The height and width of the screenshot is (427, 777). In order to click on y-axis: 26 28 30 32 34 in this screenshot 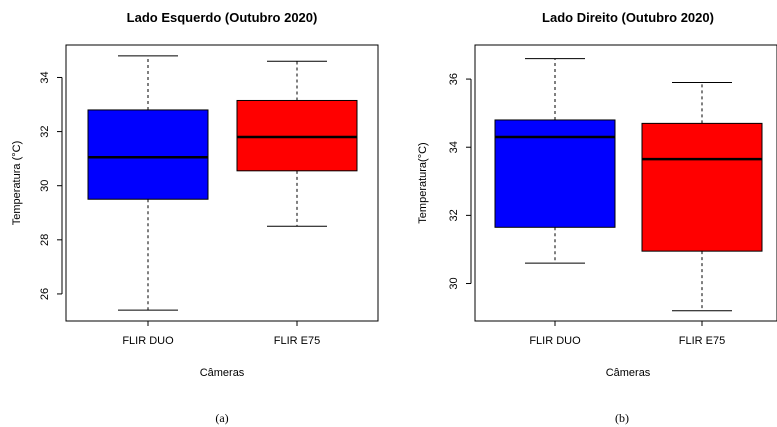, I will do `click(51, 185)`.